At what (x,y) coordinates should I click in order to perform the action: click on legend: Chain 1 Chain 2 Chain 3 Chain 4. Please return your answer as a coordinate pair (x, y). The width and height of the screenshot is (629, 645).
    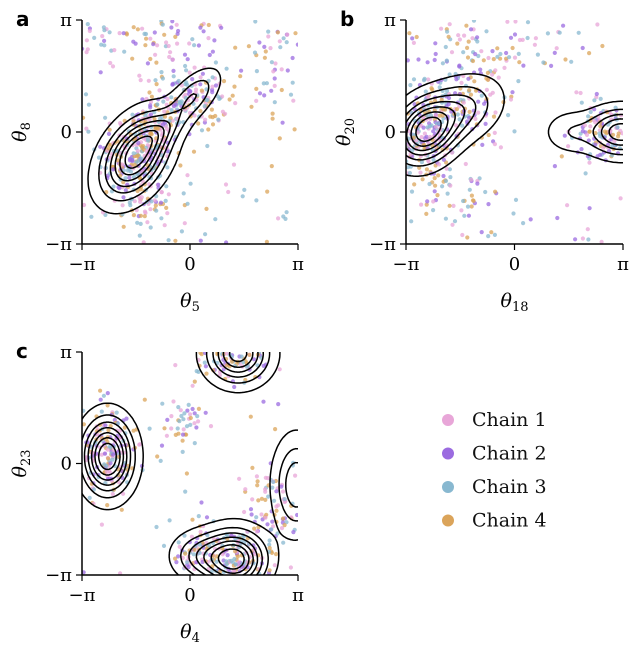
    Looking at the image, I should click on (494, 470).